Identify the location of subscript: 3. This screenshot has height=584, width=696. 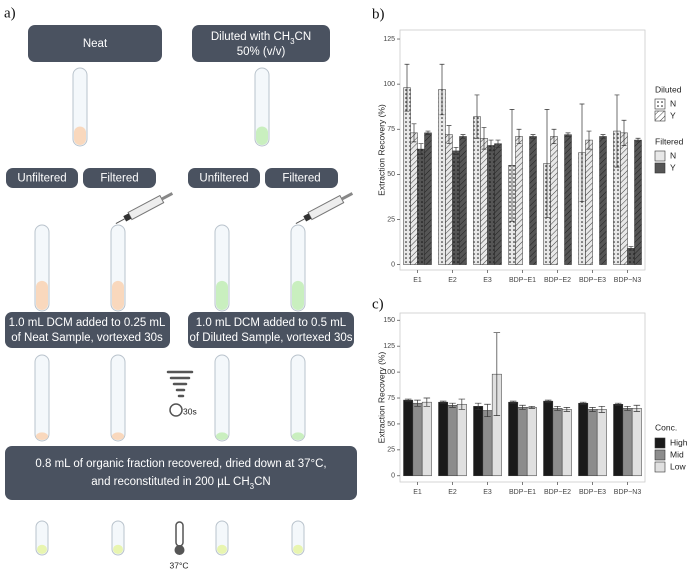
(292, 41).